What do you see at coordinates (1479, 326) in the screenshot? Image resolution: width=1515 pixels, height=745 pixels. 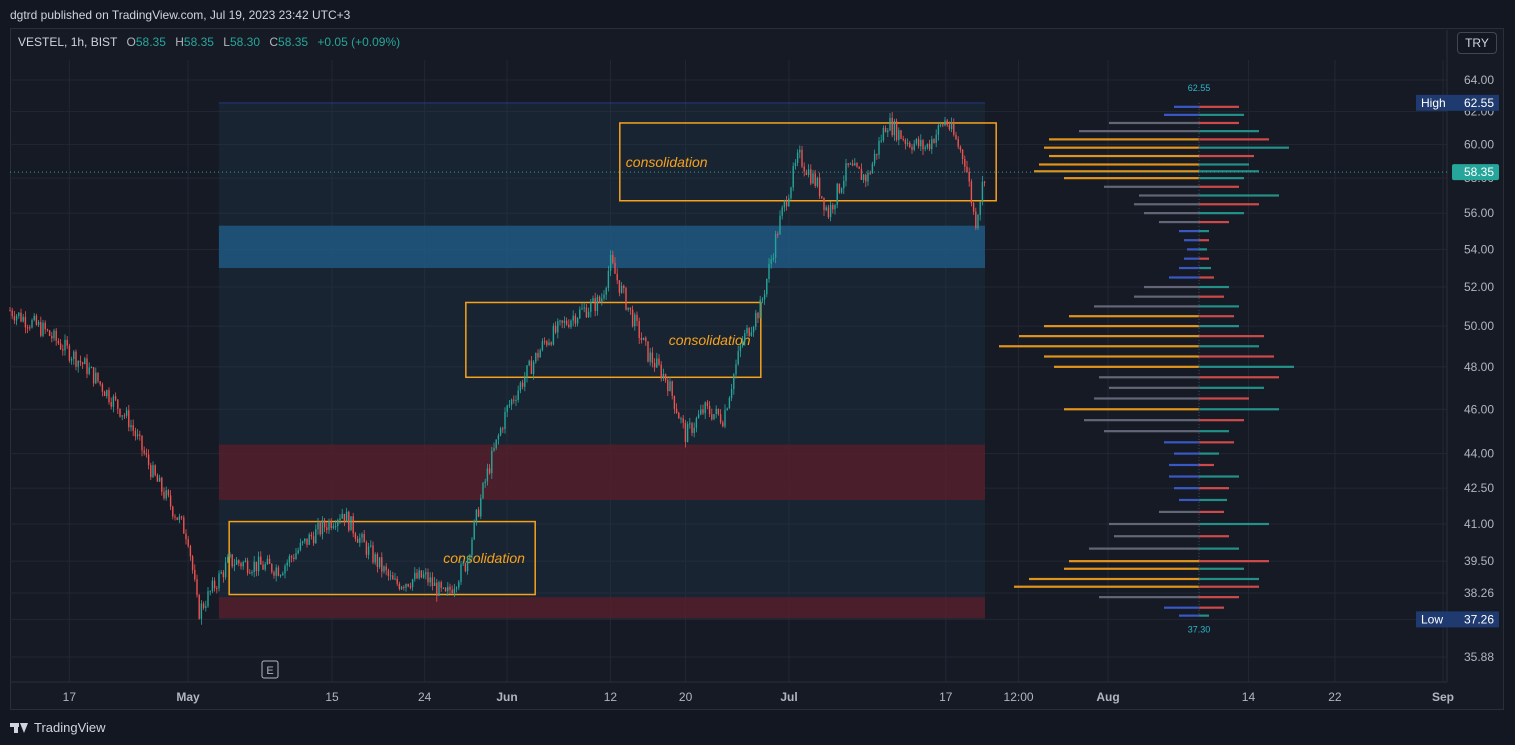 I see `y-tick-label: 50.00` at bounding box center [1479, 326].